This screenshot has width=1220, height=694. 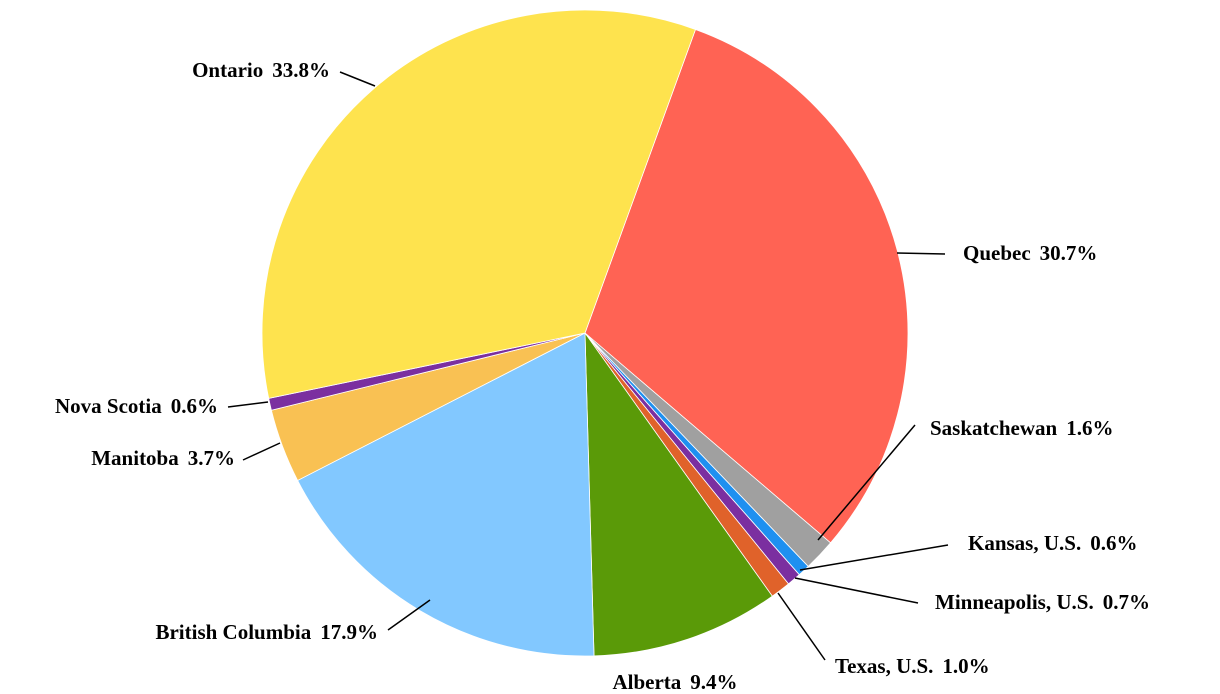 What do you see at coordinates (1089, 428) in the screenshot?
I see `slice-value: 1.6%` at bounding box center [1089, 428].